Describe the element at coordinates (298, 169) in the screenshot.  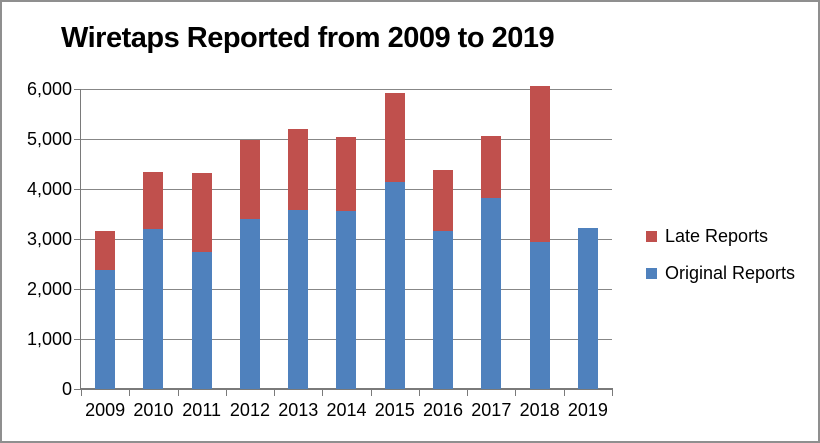
I see `bar-late-reports-2013` at that location.